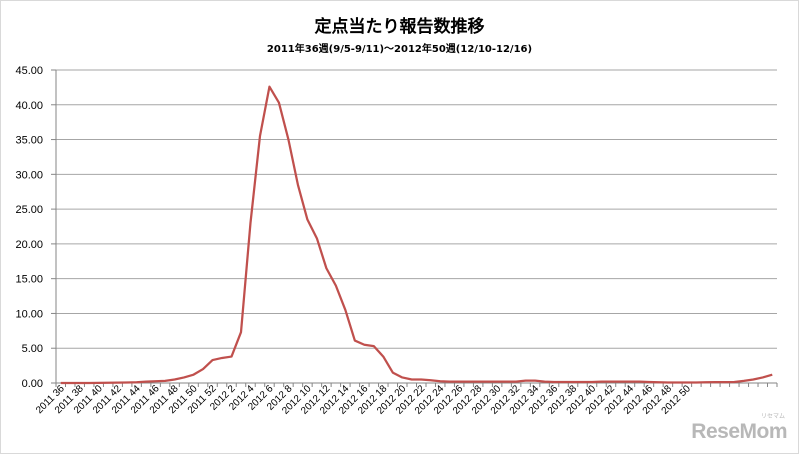 Image resolution: width=799 pixels, height=454 pixels. I want to click on y-tick-label: 40.00, so click(29, 106).